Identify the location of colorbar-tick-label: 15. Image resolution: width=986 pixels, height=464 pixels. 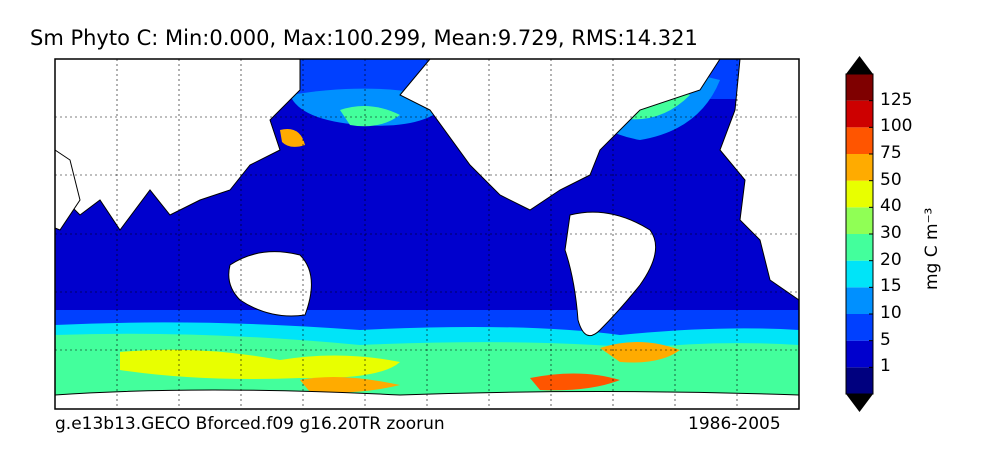
(891, 286).